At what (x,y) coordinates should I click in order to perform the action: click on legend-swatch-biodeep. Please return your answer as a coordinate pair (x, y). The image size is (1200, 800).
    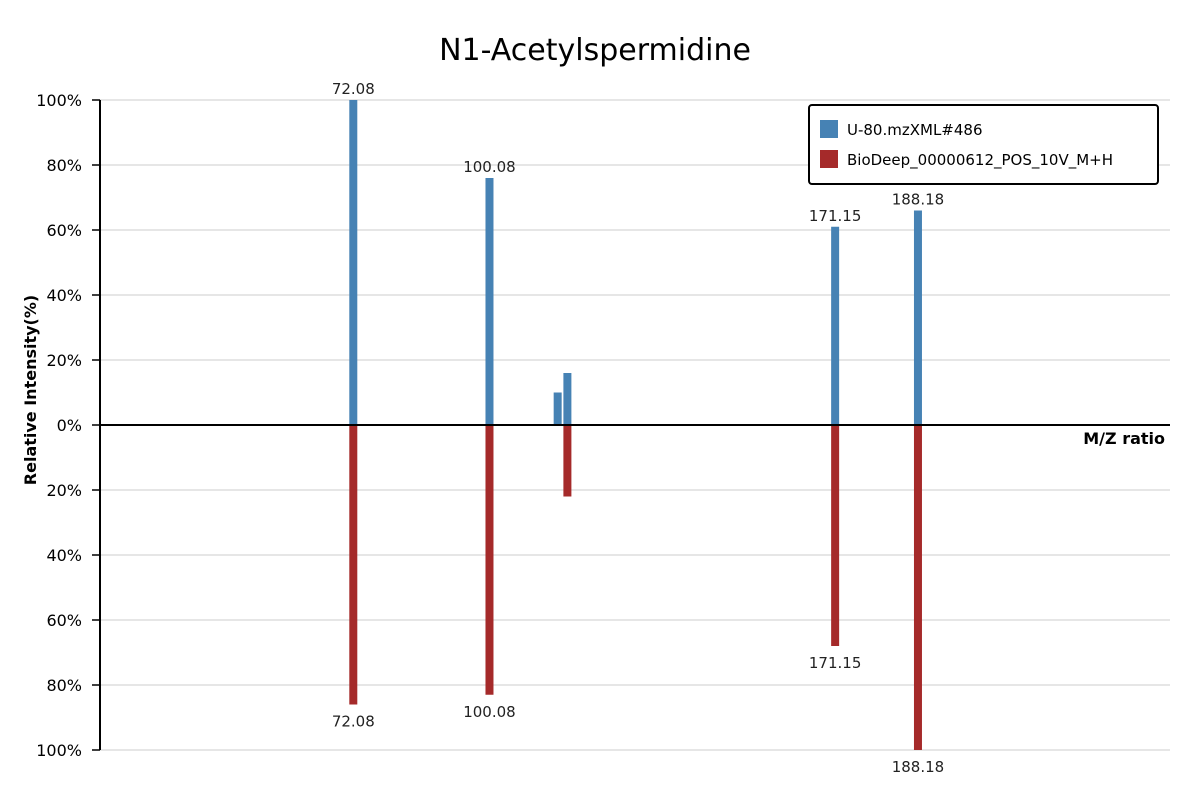
    Looking at the image, I should click on (829, 159).